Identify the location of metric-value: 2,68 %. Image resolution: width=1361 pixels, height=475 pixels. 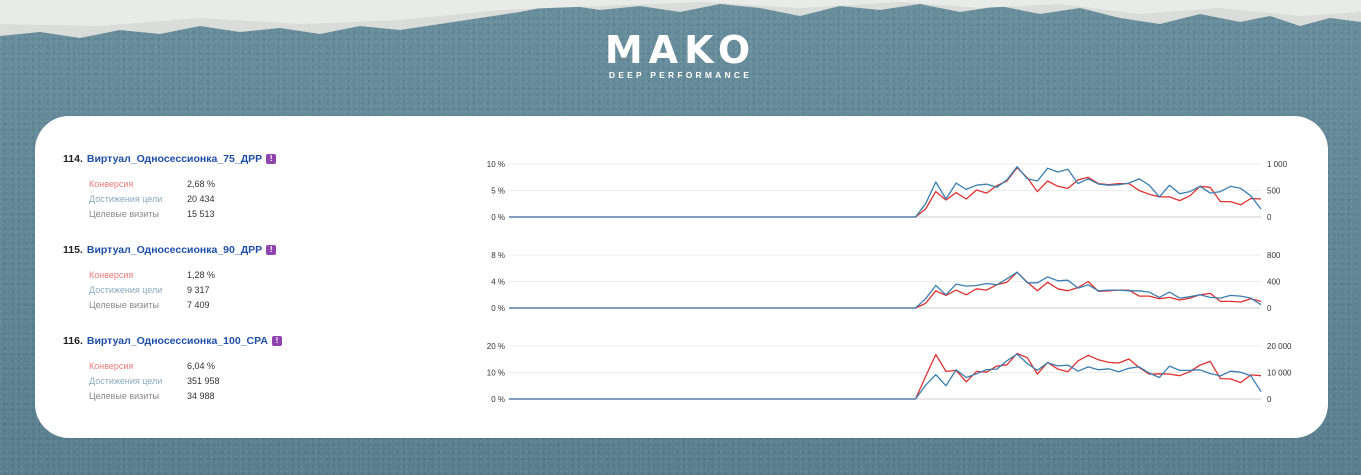
(201, 184).